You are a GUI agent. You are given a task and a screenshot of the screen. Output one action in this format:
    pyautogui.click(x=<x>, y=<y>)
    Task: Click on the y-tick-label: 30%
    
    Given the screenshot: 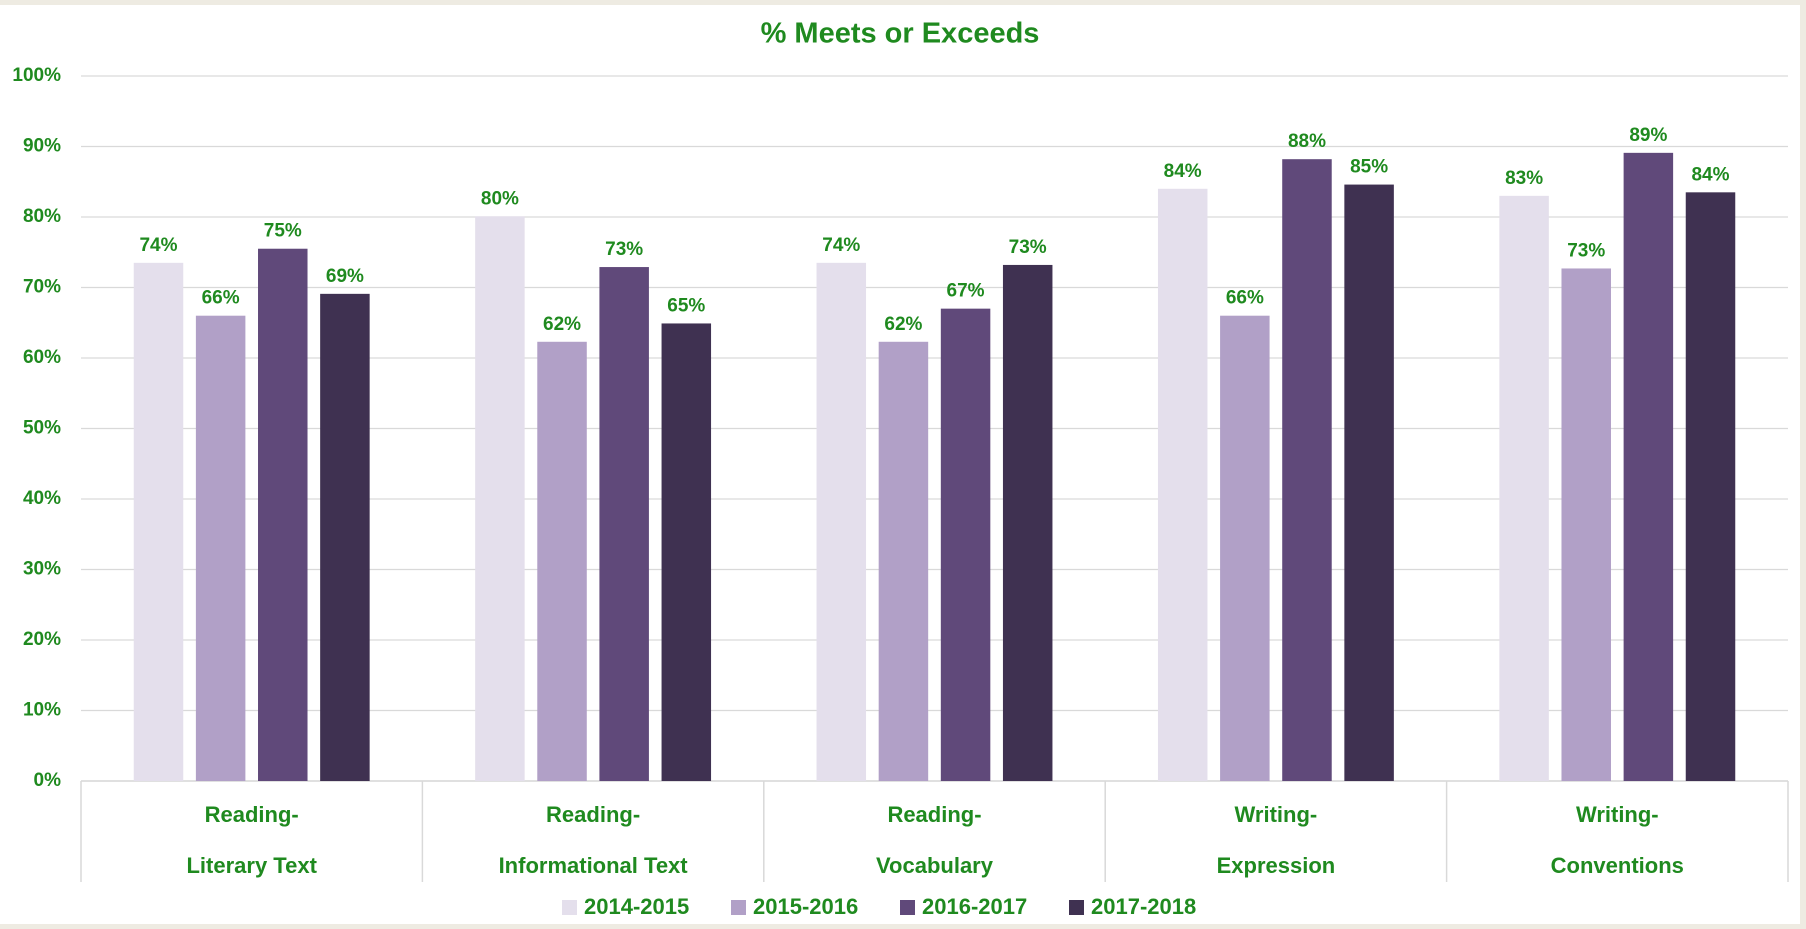 What is the action you would take?
    pyautogui.click(x=42, y=569)
    